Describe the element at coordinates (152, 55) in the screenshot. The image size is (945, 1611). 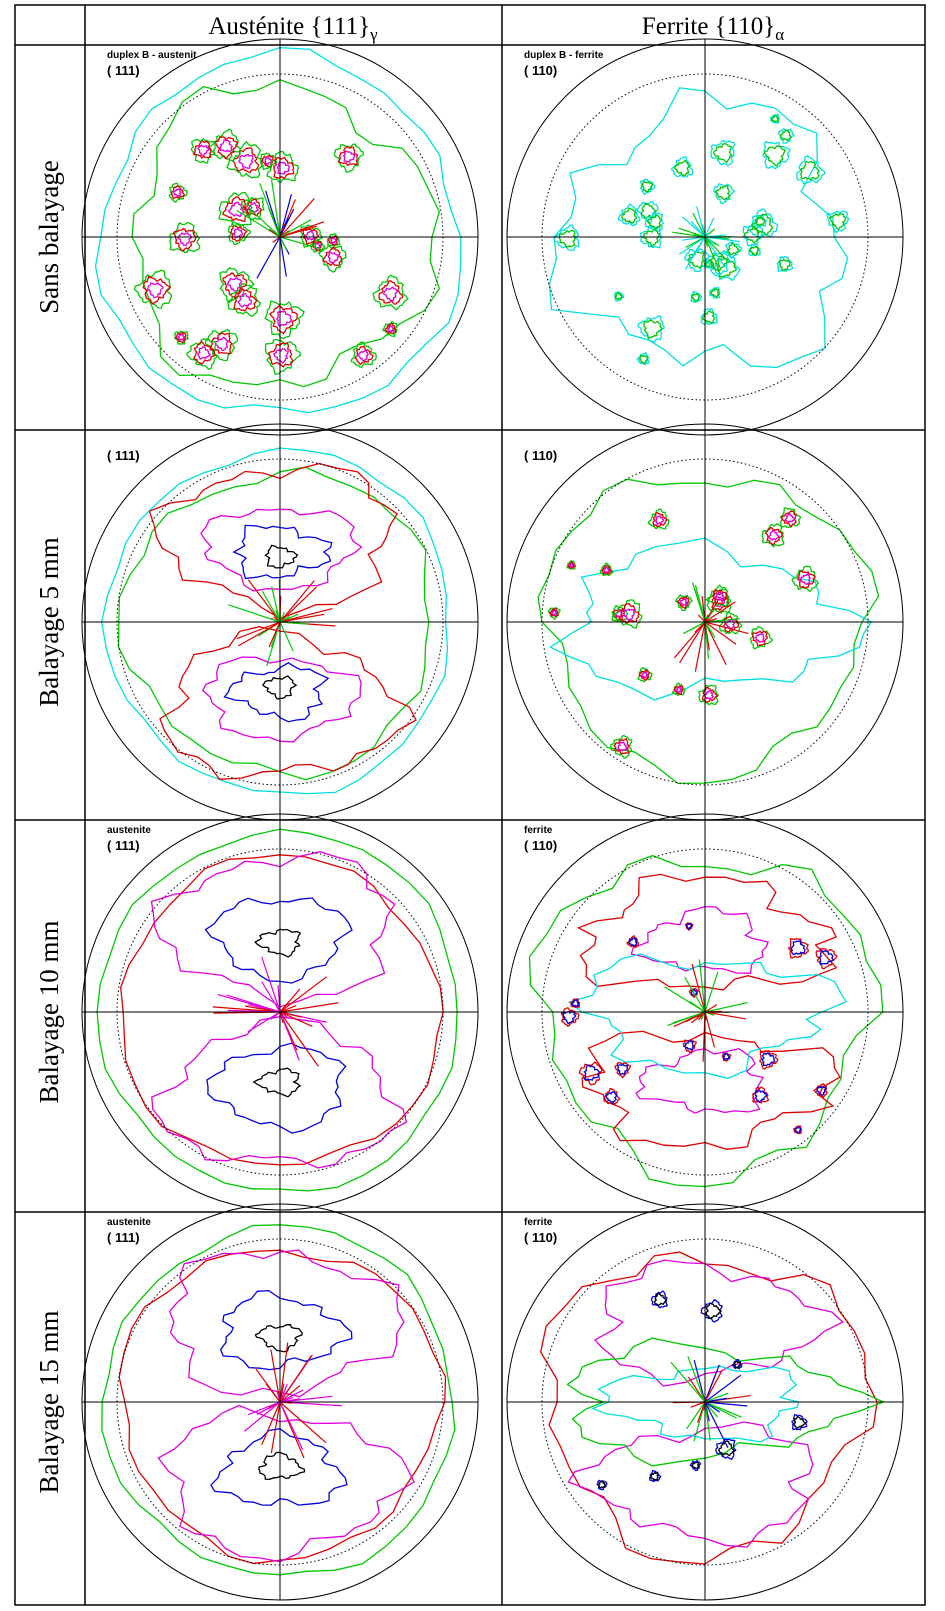
I see `panel-caption: duplex B - austenit` at that location.